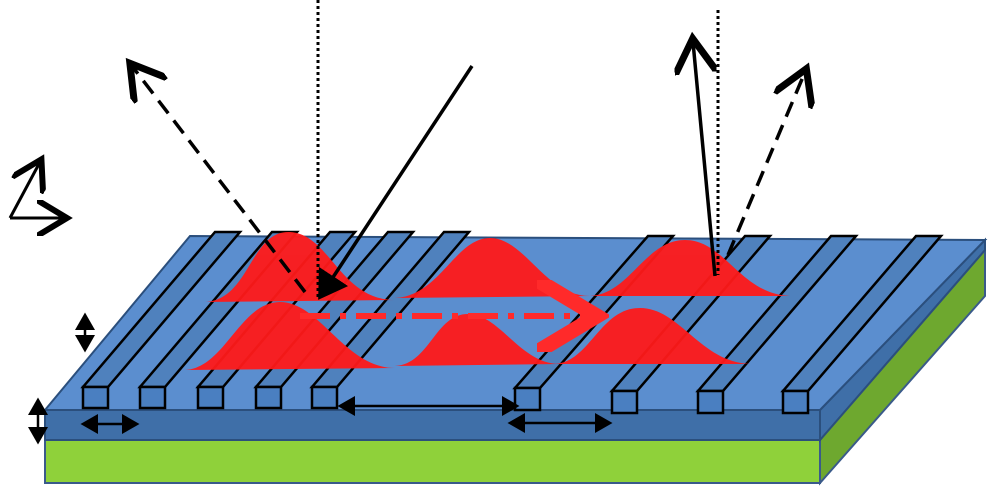 The width and height of the screenshot is (989, 490). What do you see at coordinates (36, 190) in the screenshot?
I see `axes-icon` at bounding box center [36, 190].